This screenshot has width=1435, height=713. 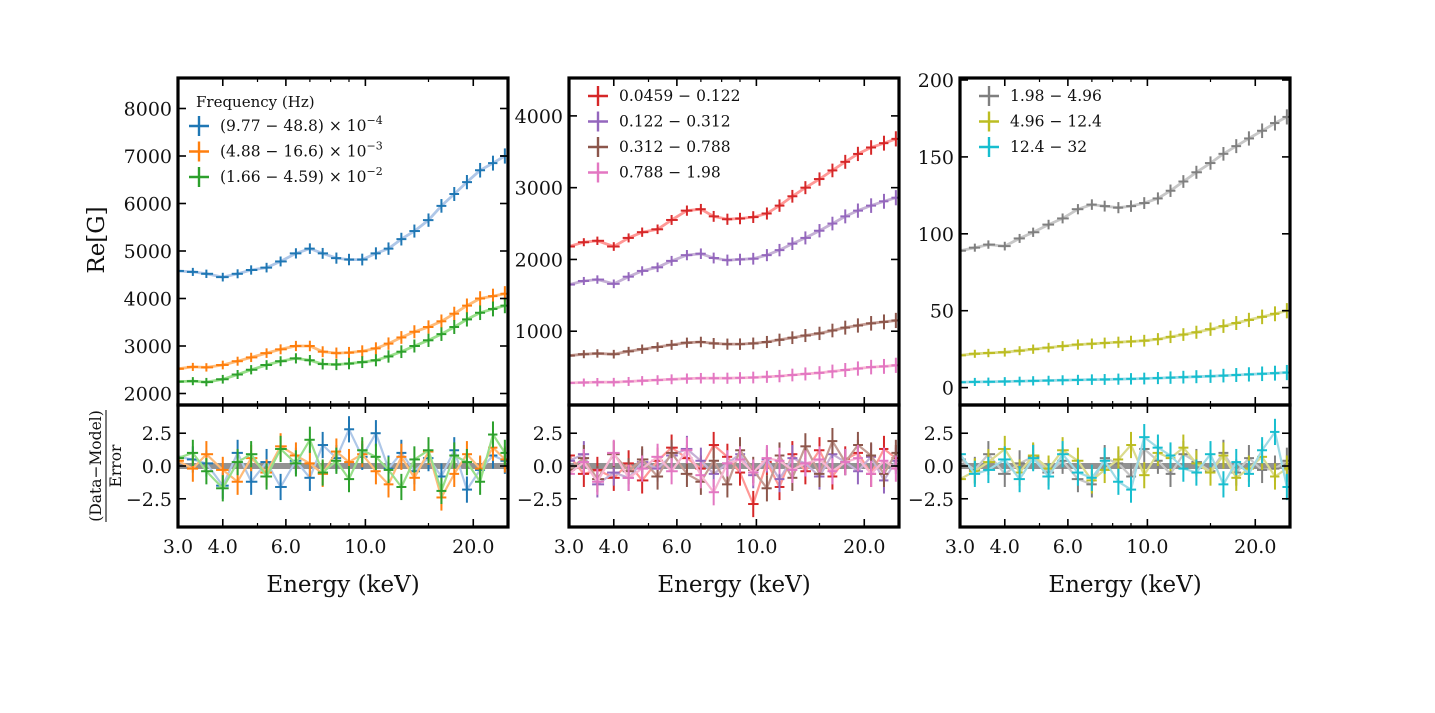 What do you see at coordinates (375, 120) in the screenshot?
I see `legend-exponent: −4` at bounding box center [375, 120].